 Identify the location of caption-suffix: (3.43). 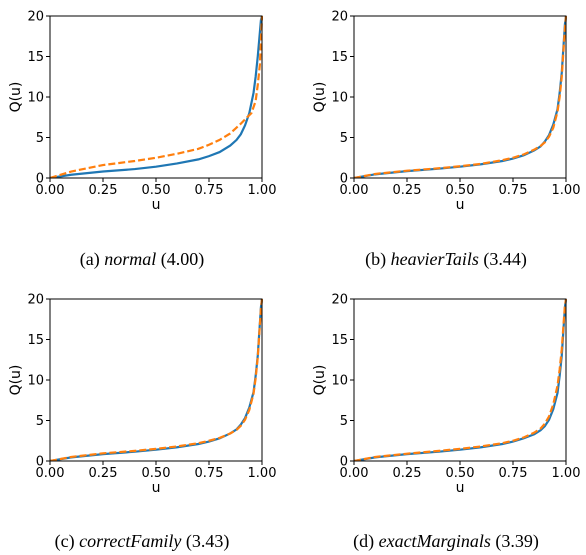
(205, 541).